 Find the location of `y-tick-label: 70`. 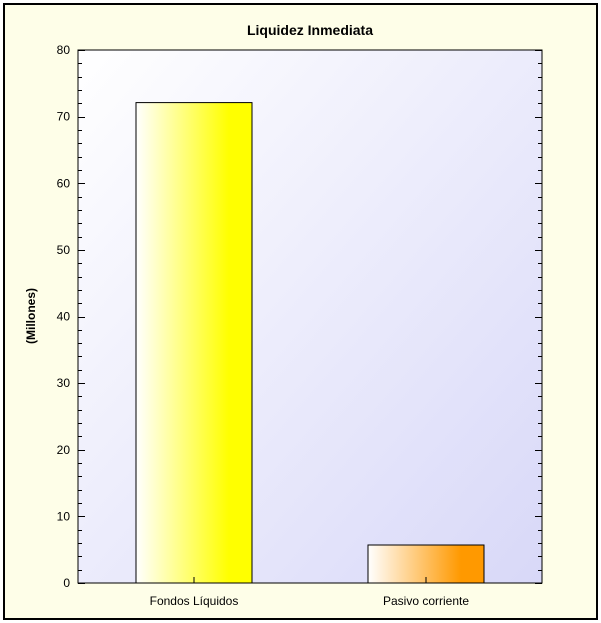

y-tick-label: 70 is located at coordinates (64, 117).